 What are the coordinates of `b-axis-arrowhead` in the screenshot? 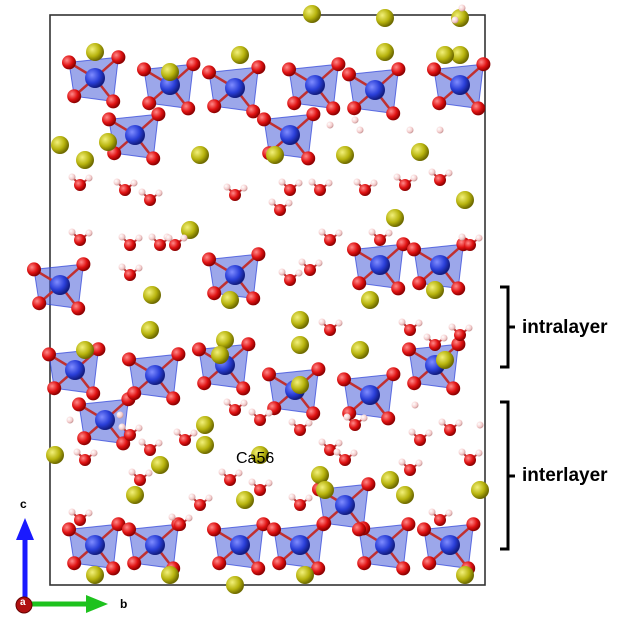 It's located at (97, 604).